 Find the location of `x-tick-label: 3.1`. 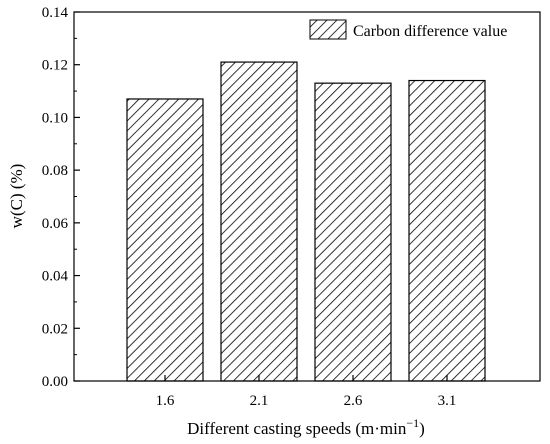

x-tick-label: 3.1 is located at coordinates (447, 401).